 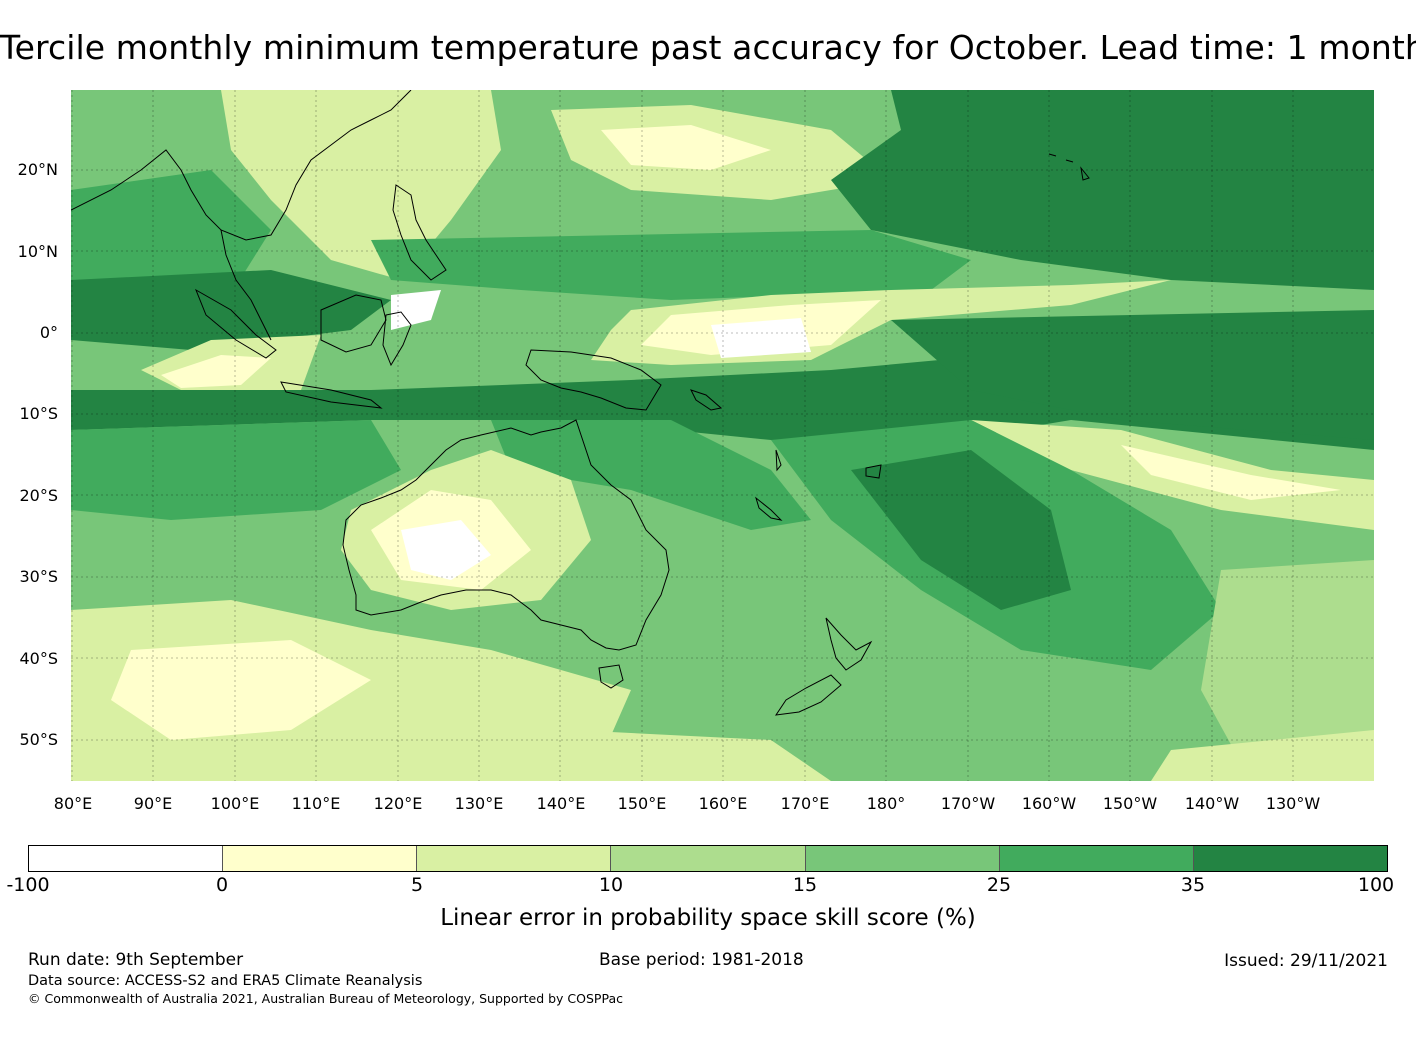 What do you see at coordinates (1376, 885) in the screenshot?
I see `colorbar-tick: 100` at bounding box center [1376, 885].